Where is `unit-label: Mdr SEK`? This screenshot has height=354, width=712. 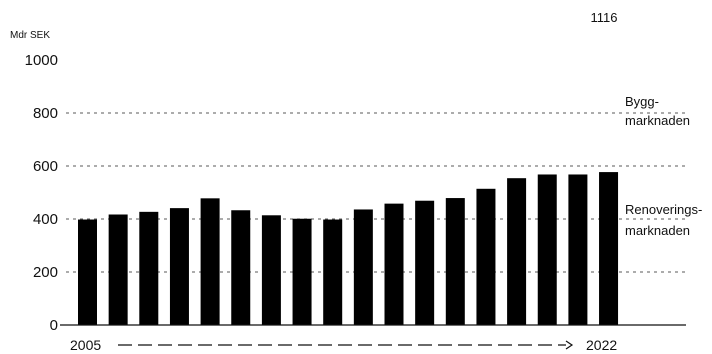 unit-label: Mdr SEK is located at coordinates (30, 35).